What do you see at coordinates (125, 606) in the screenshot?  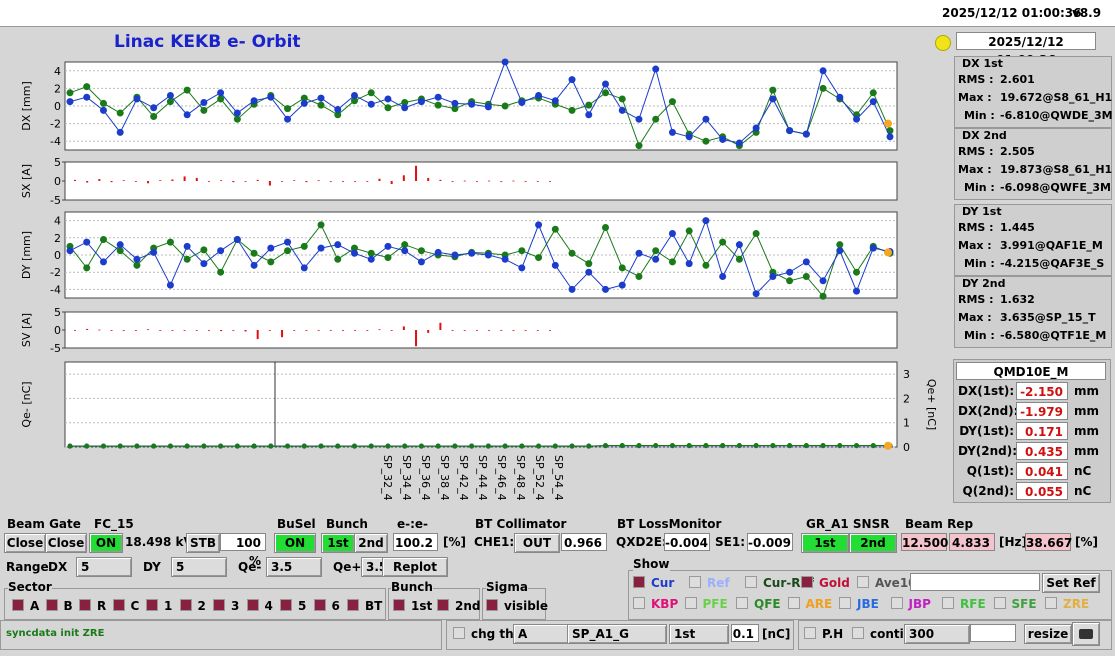 I see `checkbox: C` at bounding box center [125, 606].